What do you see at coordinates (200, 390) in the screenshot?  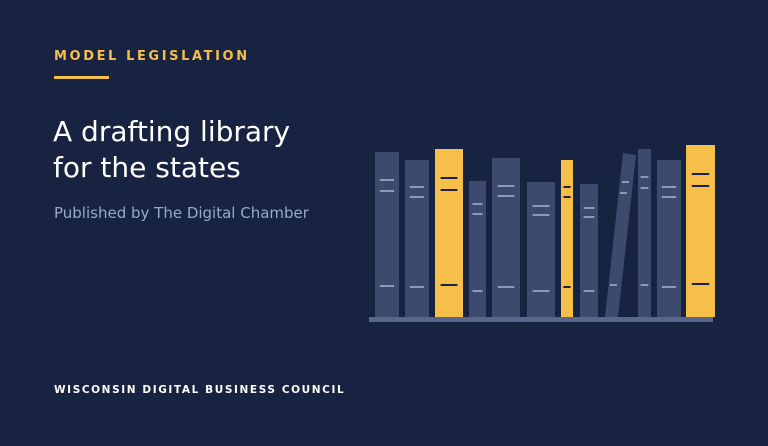 I see `footer-org: WISCONSIN DIGITAL BUSINESS COUNCIL` at bounding box center [200, 390].